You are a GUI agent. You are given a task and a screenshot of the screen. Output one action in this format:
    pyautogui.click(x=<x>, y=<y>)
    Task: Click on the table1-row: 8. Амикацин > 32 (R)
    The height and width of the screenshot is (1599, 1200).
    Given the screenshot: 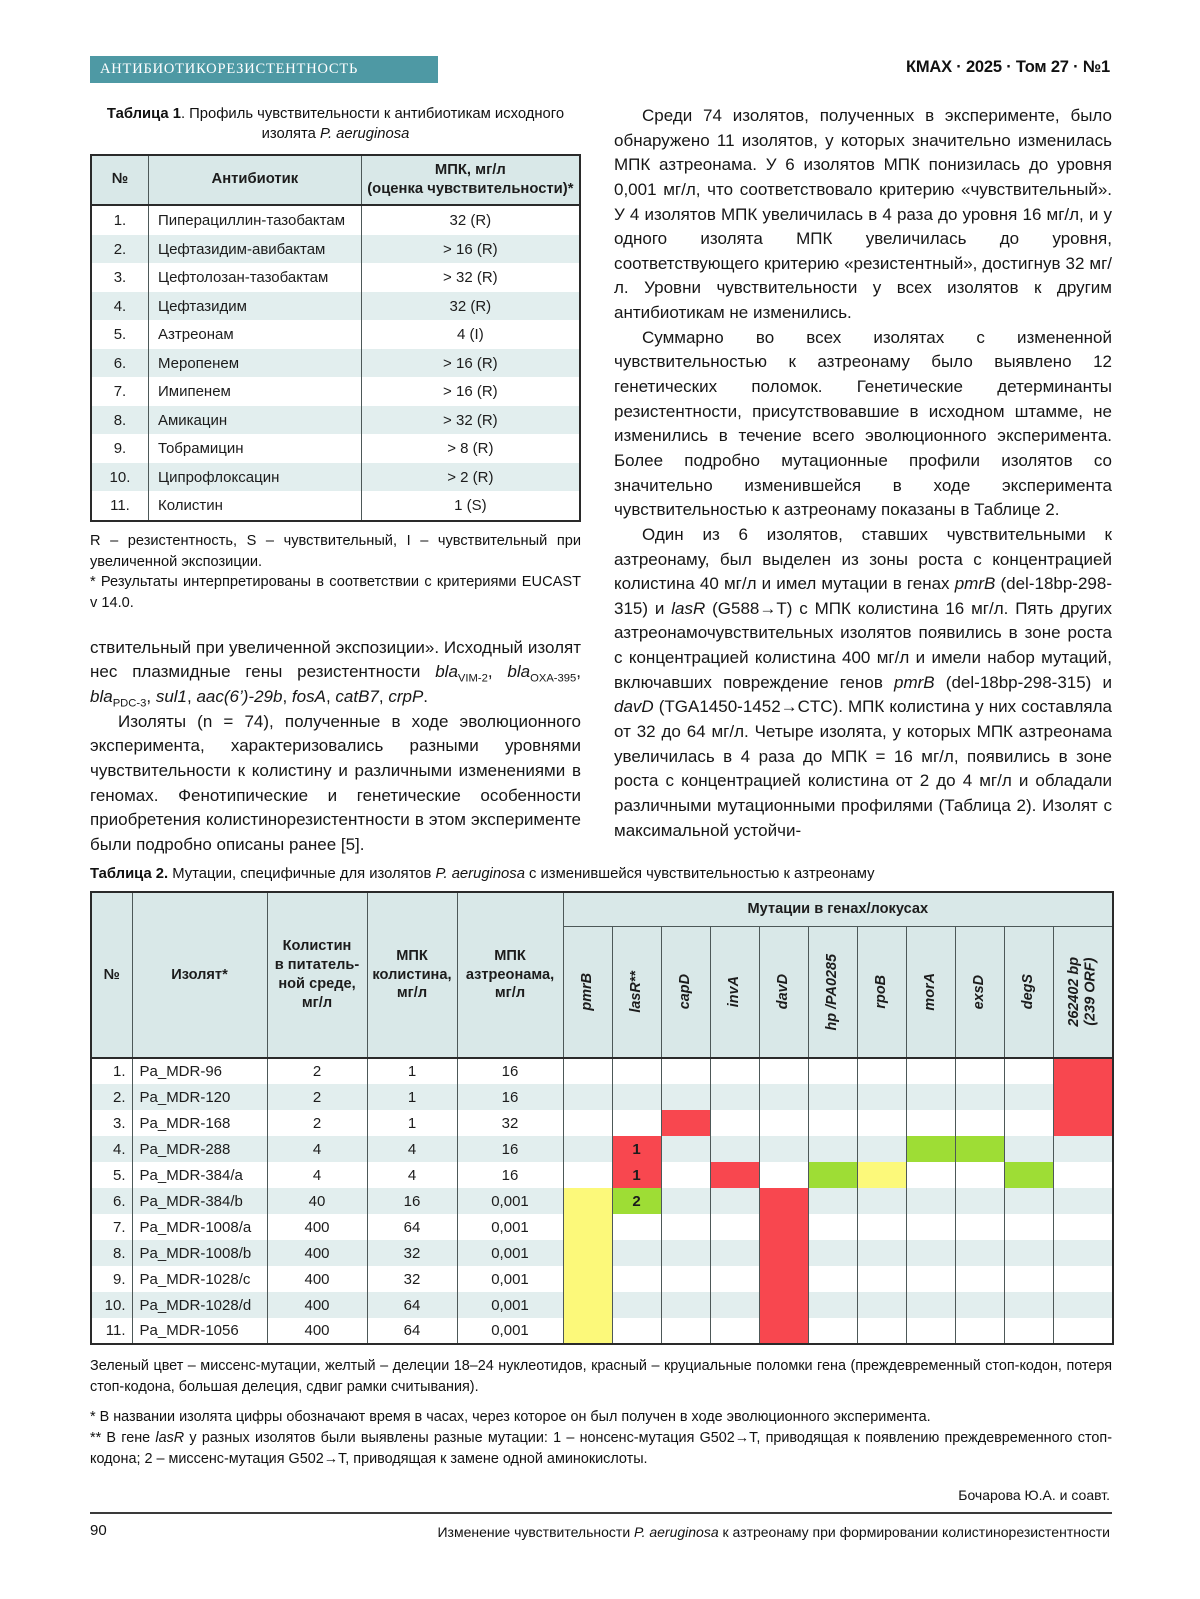 What is the action you would take?
    pyautogui.click(x=335, y=420)
    